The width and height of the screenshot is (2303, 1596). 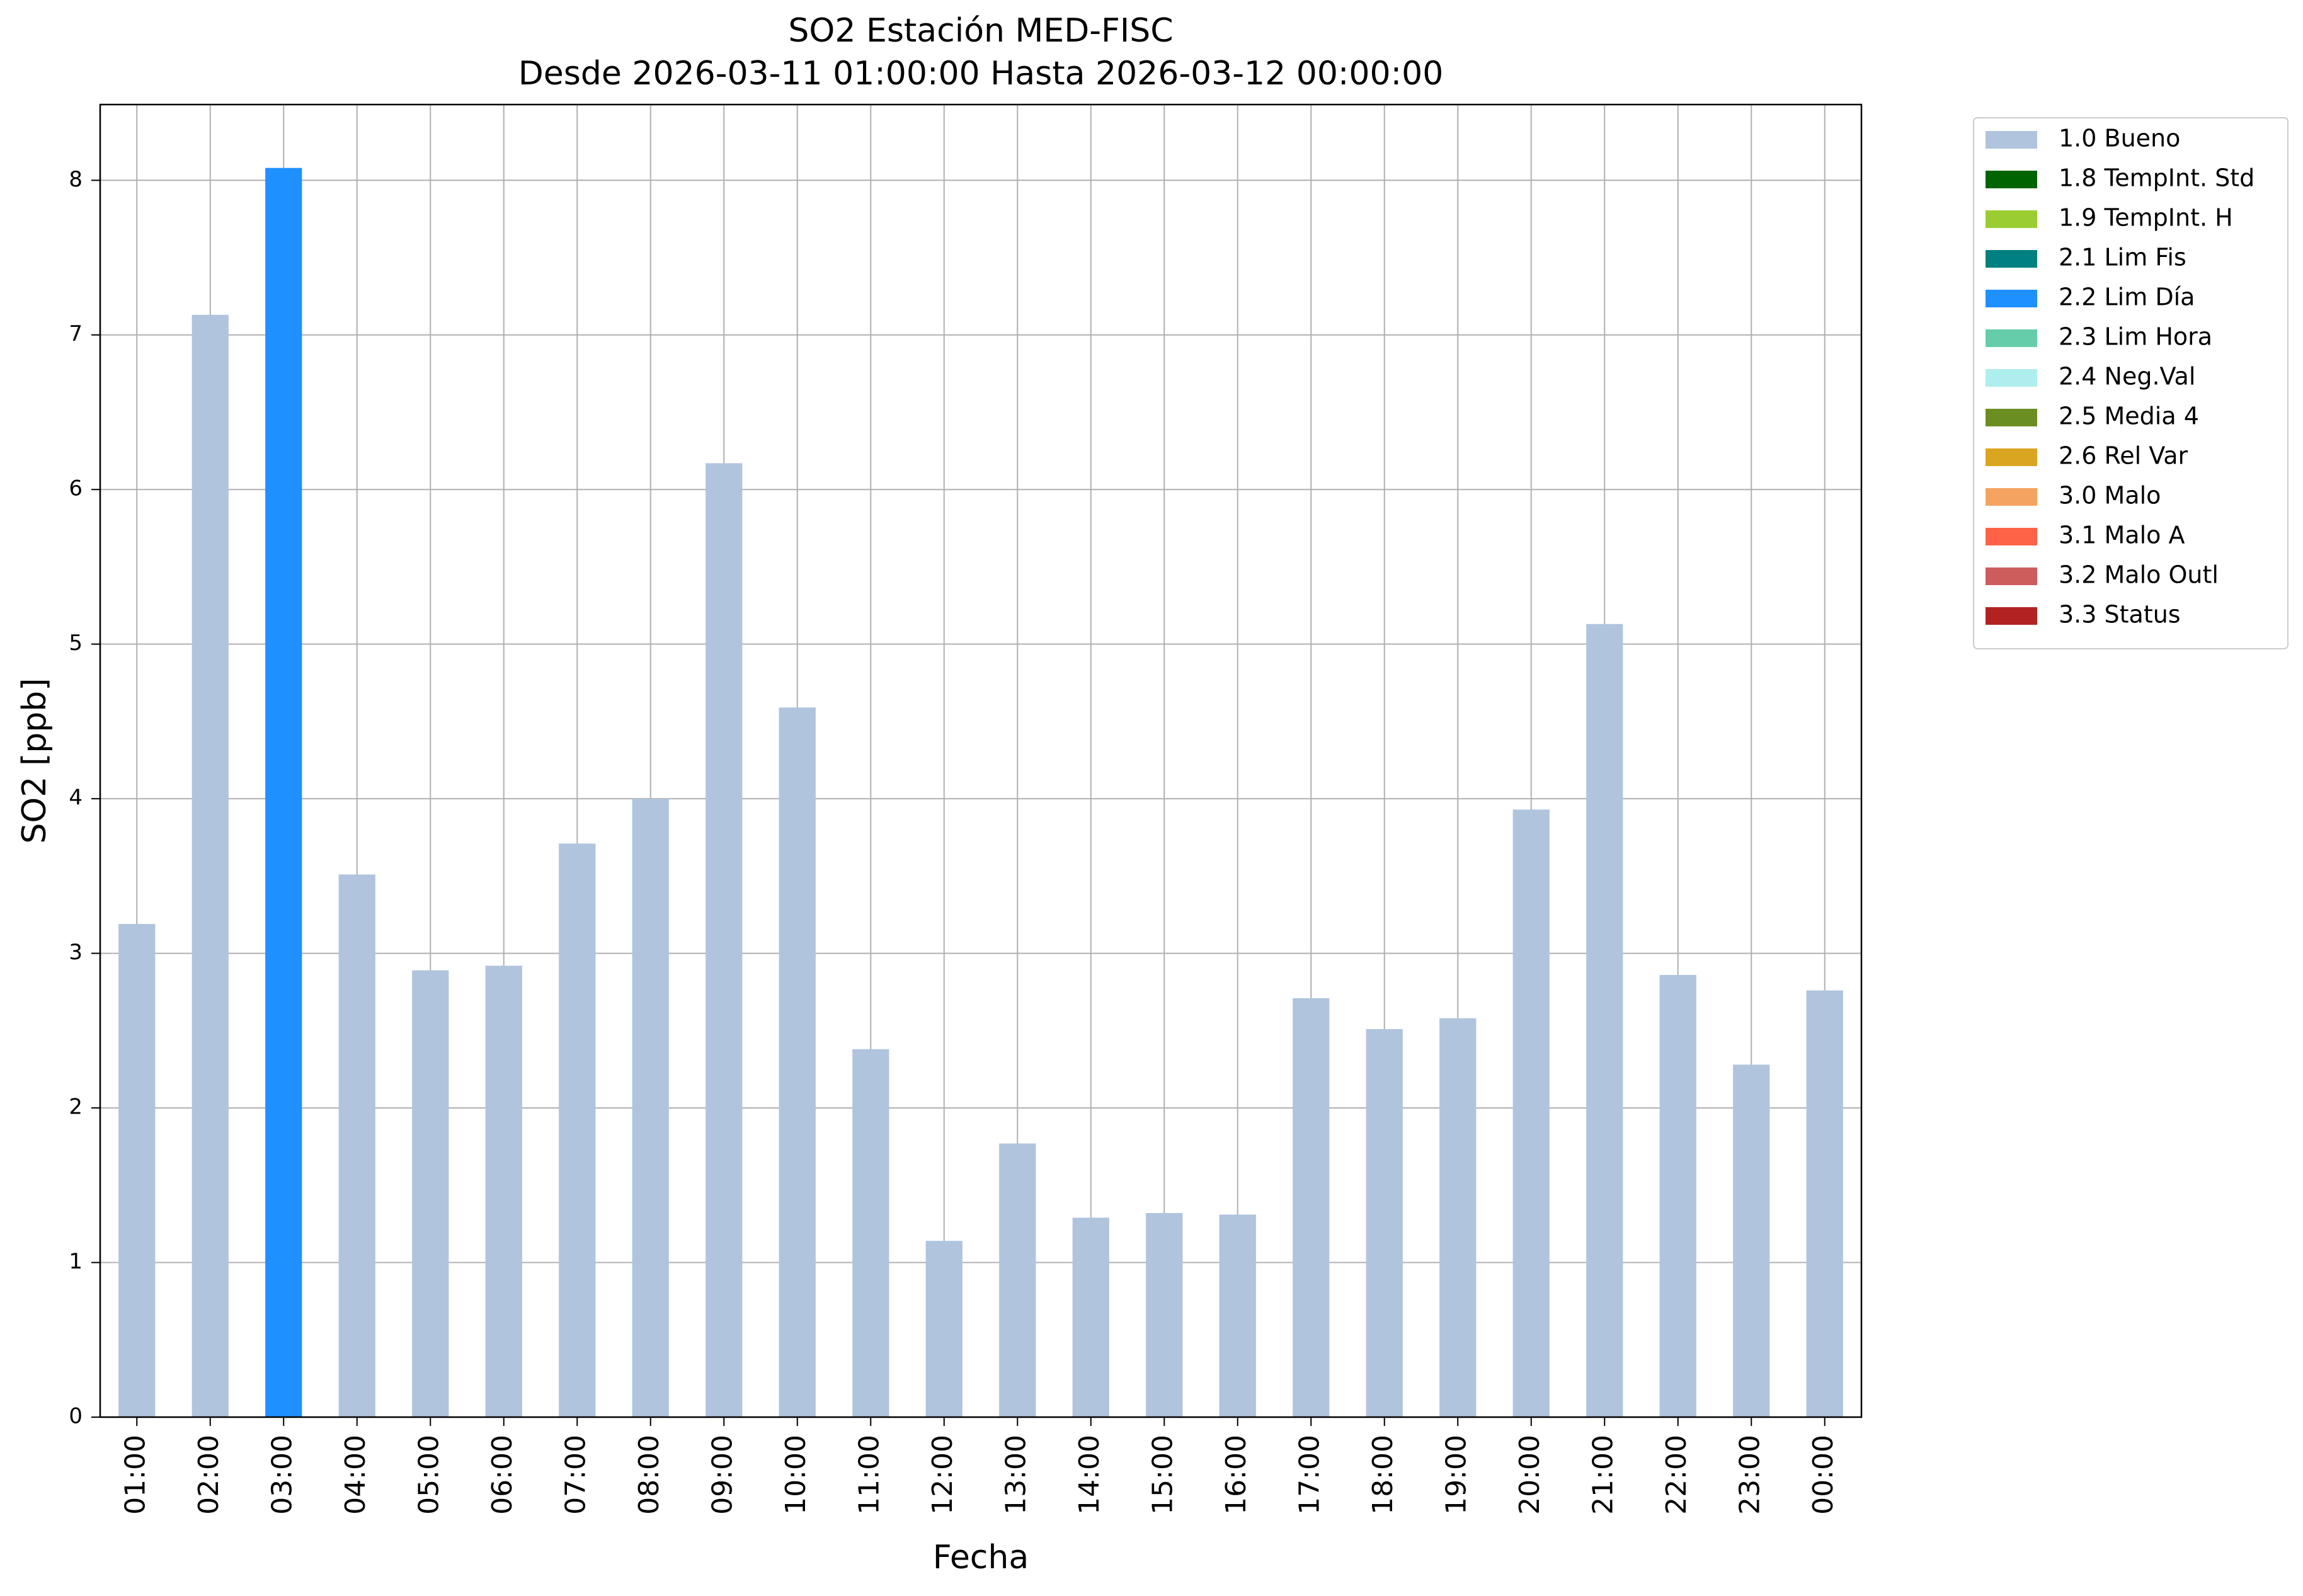 What do you see at coordinates (1530, 1475) in the screenshot?
I see `x-tick-label: 20:00` at bounding box center [1530, 1475].